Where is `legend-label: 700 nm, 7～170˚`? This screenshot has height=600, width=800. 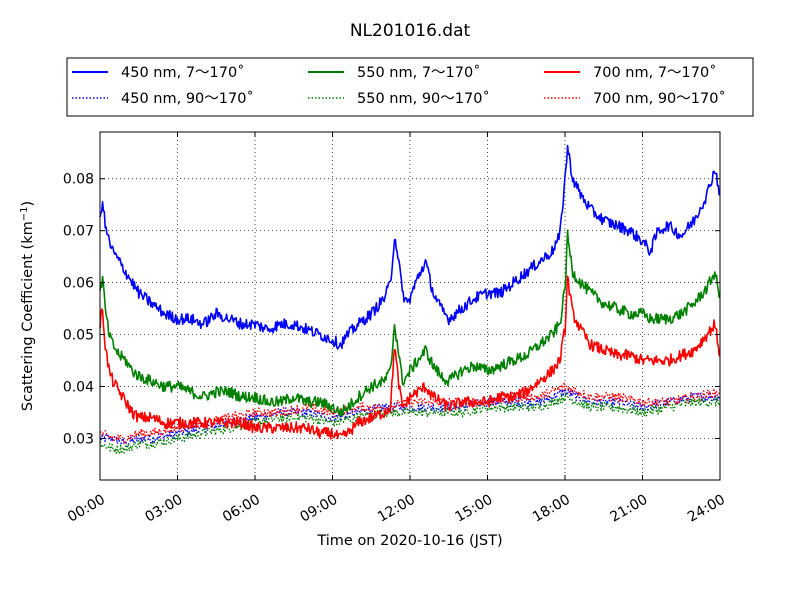
legend-label: 700 nm, 7～170˚ is located at coordinates (654, 72).